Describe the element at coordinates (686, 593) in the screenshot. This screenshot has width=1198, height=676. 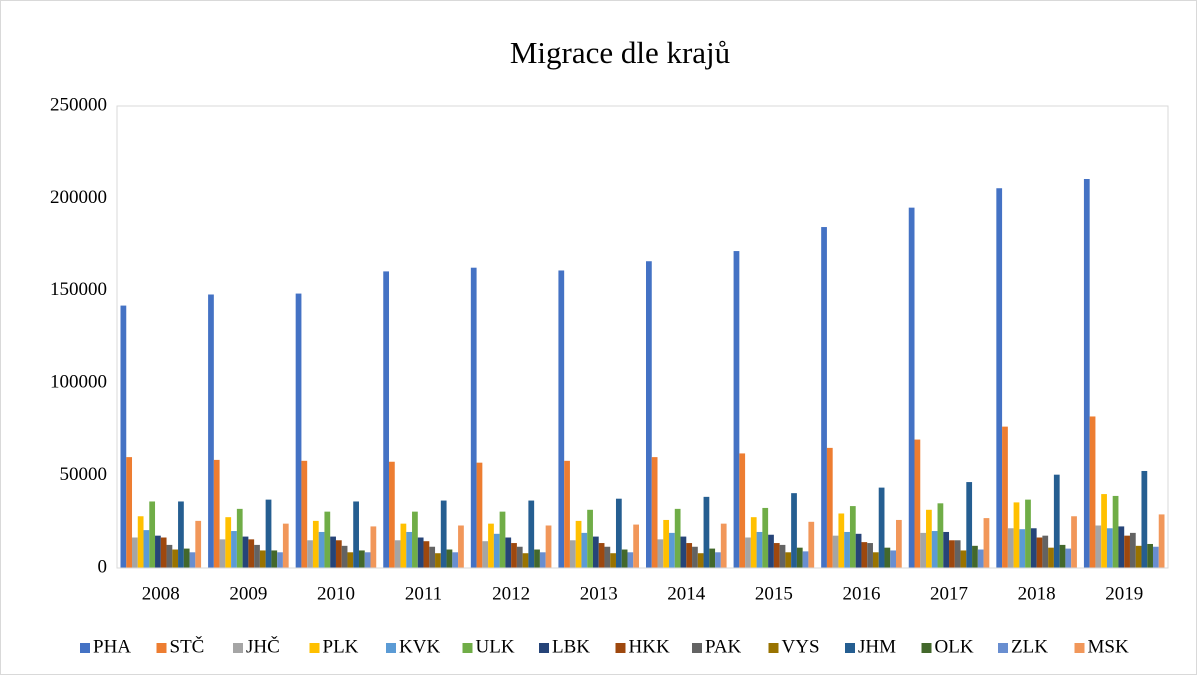
I see `x-tick-label: 2014` at that location.